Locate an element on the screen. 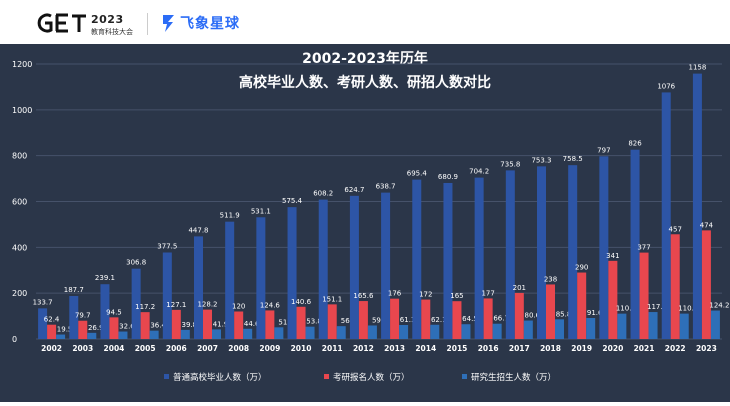 The width and height of the screenshot is (730, 406). data-label: 53.8 is located at coordinates (314, 322).